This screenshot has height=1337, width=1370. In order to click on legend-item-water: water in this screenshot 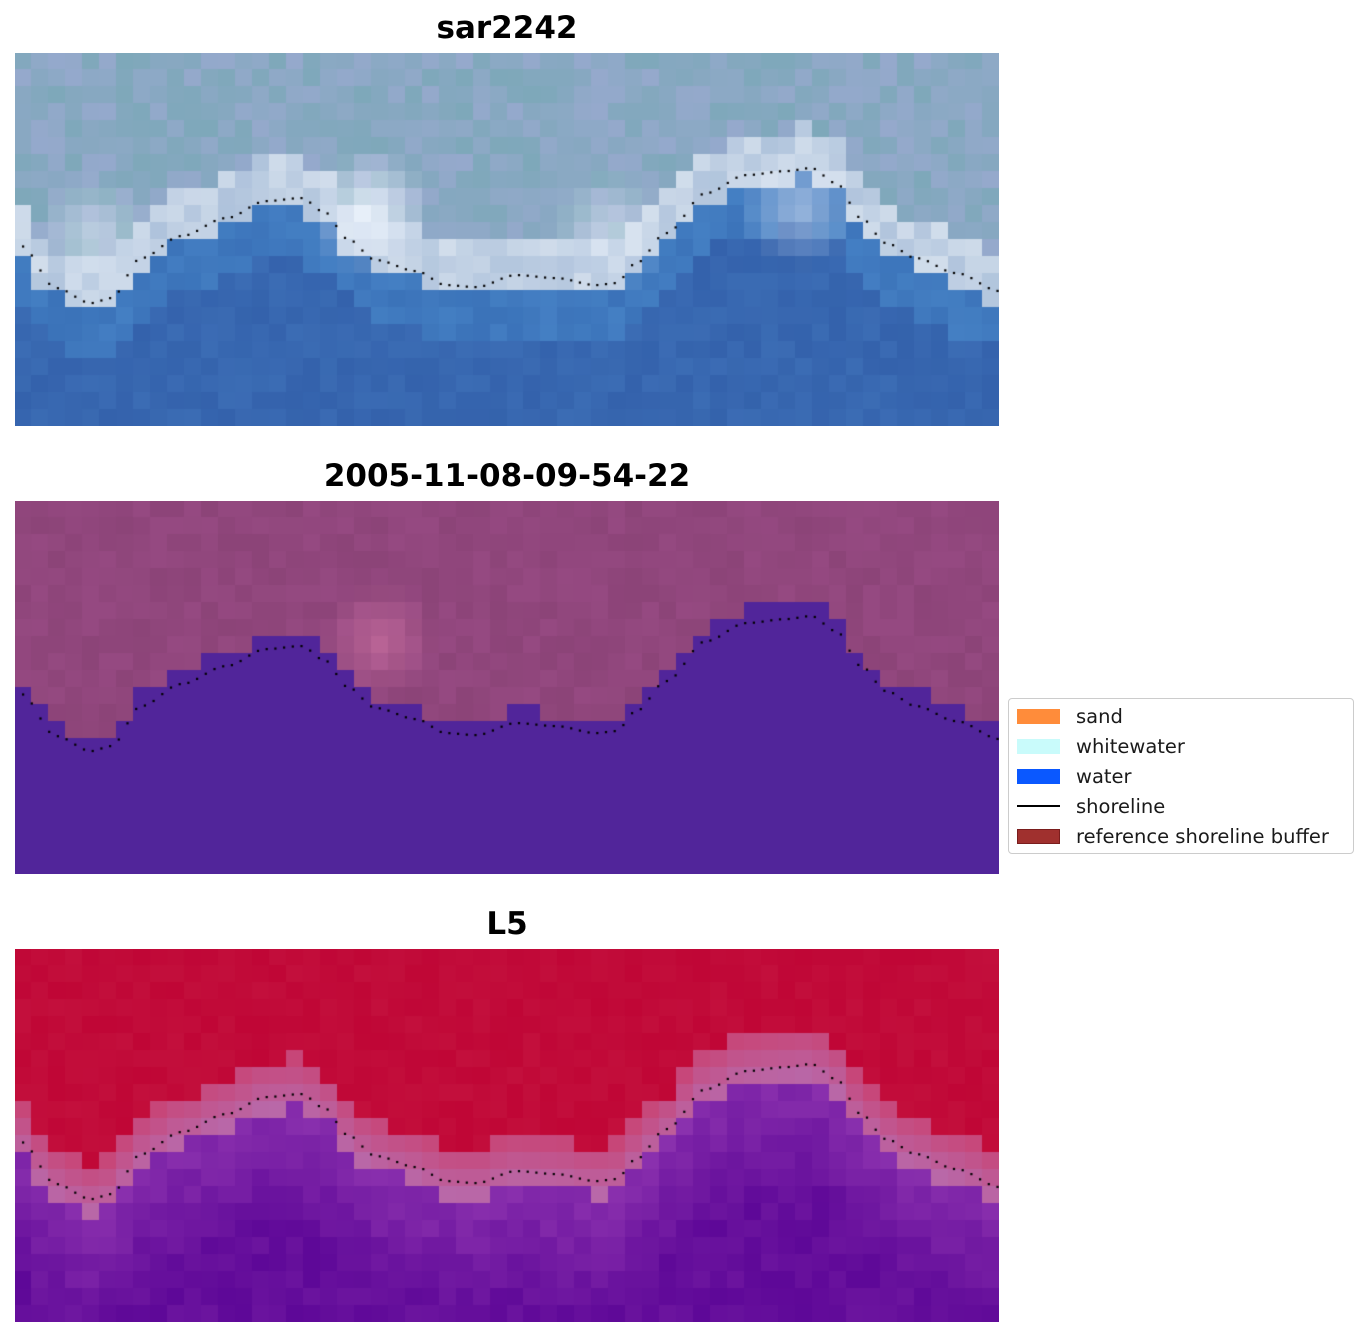, I will do `click(1074, 776)`.